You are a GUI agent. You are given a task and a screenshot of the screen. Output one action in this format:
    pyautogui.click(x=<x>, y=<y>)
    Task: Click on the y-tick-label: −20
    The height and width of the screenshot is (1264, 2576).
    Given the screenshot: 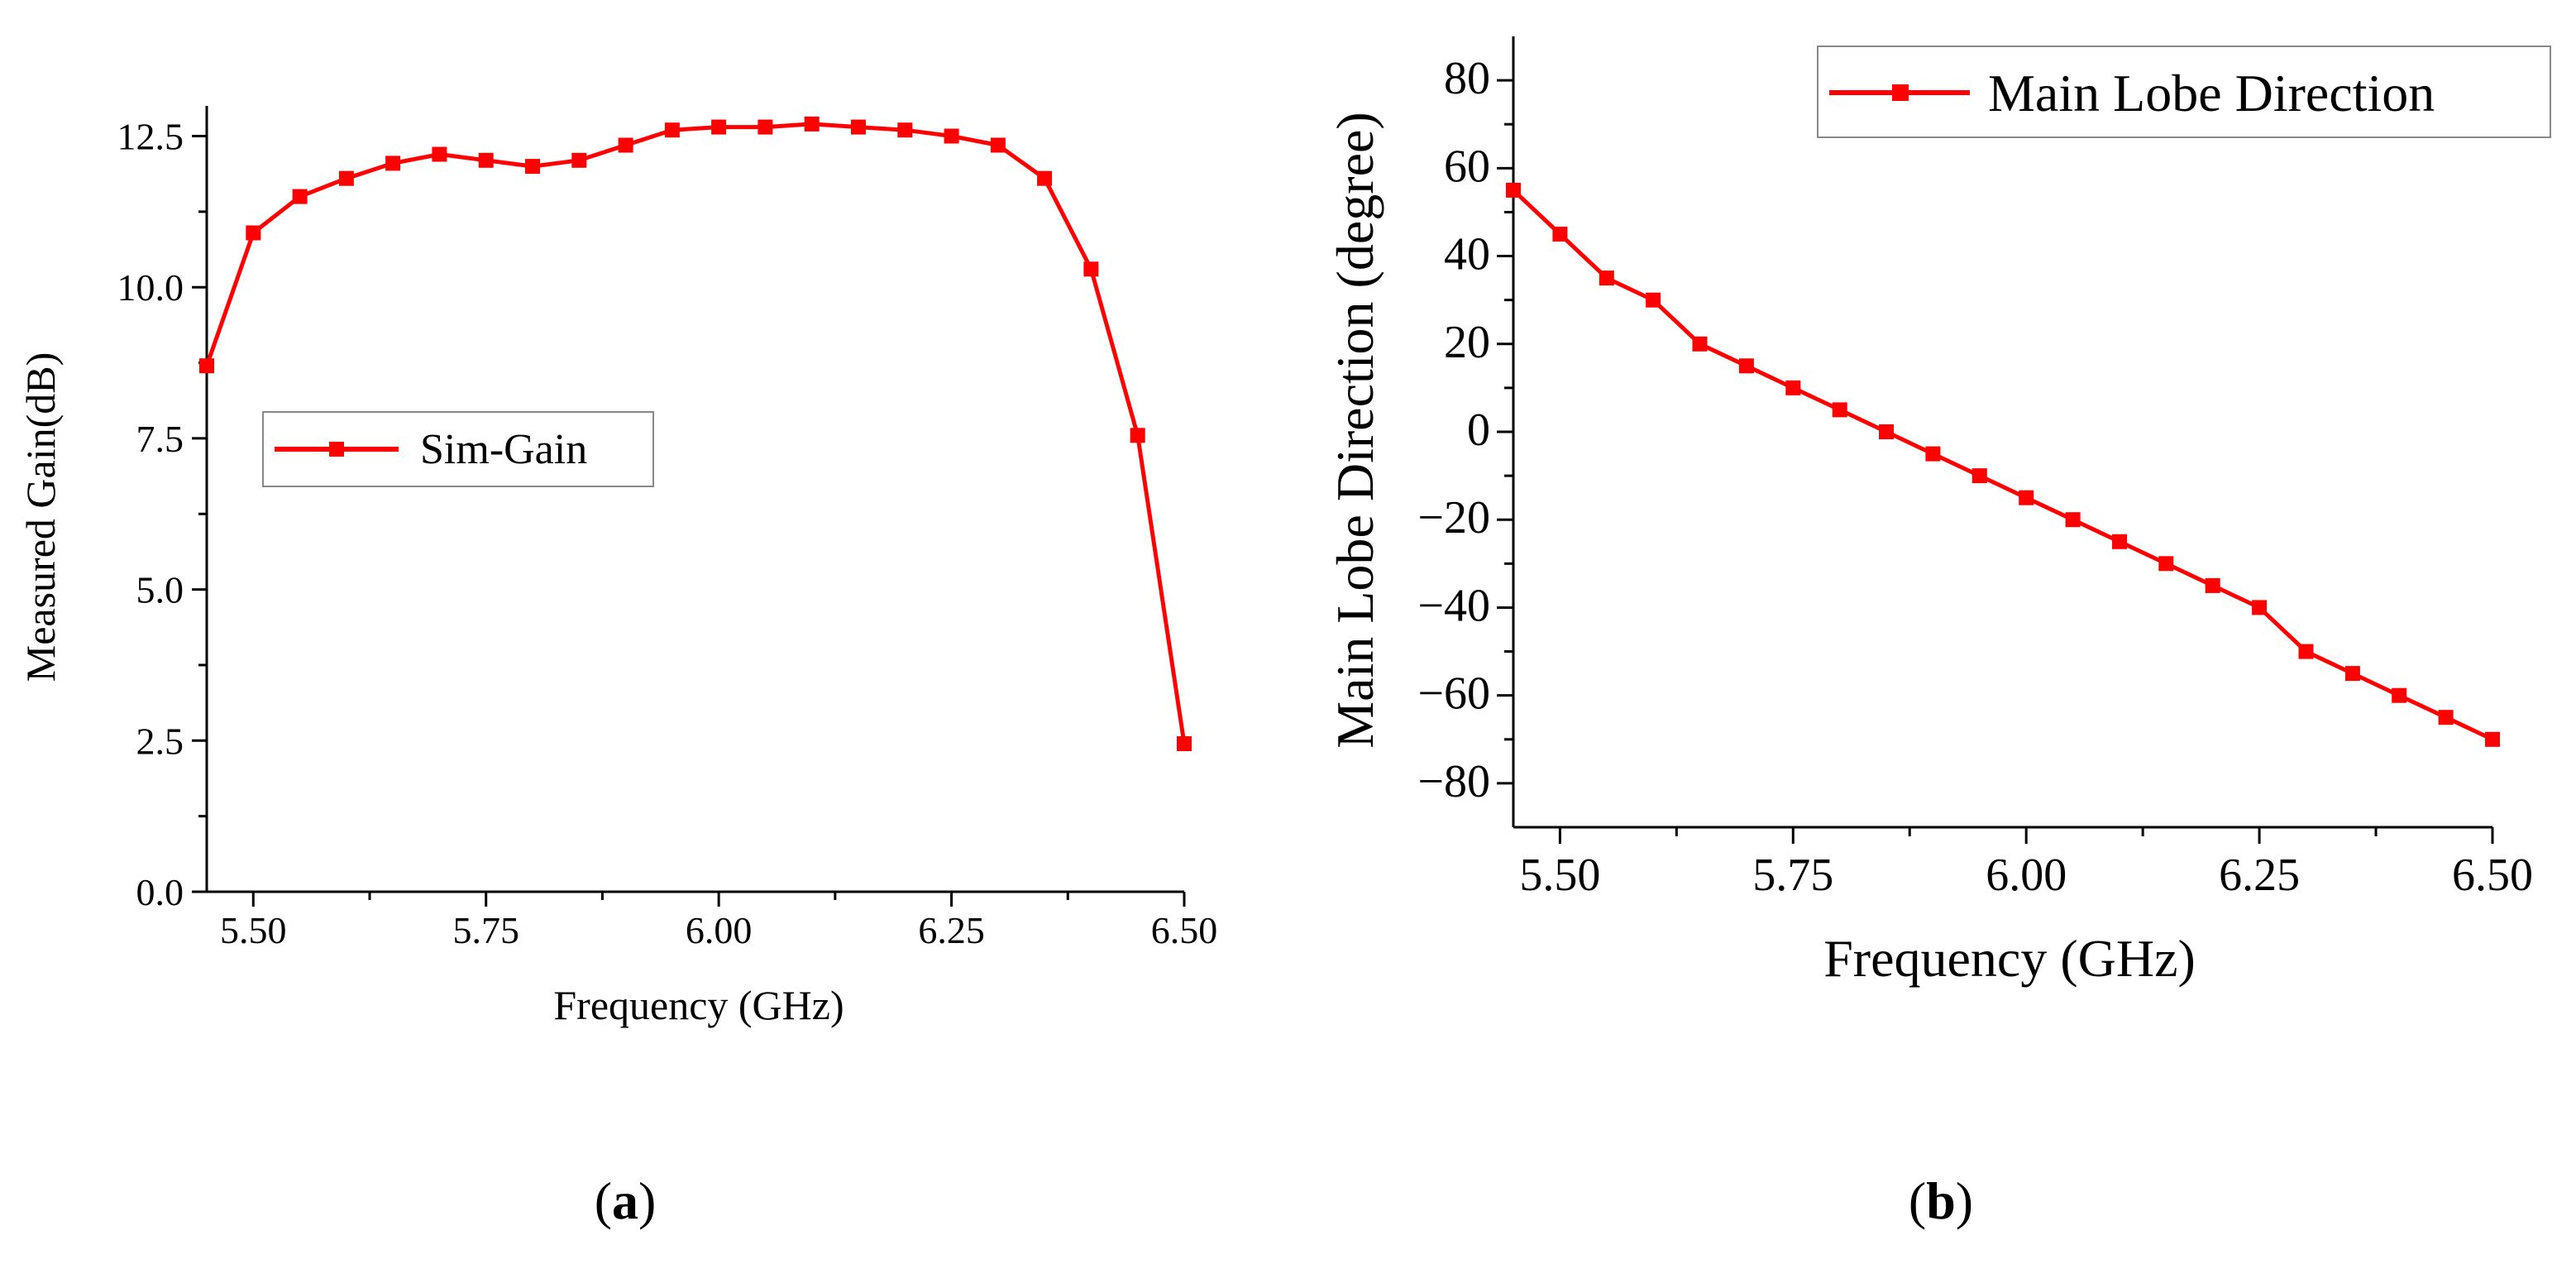 What is the action you would take?
    pyautogui.click(x=1453, y=517)
    